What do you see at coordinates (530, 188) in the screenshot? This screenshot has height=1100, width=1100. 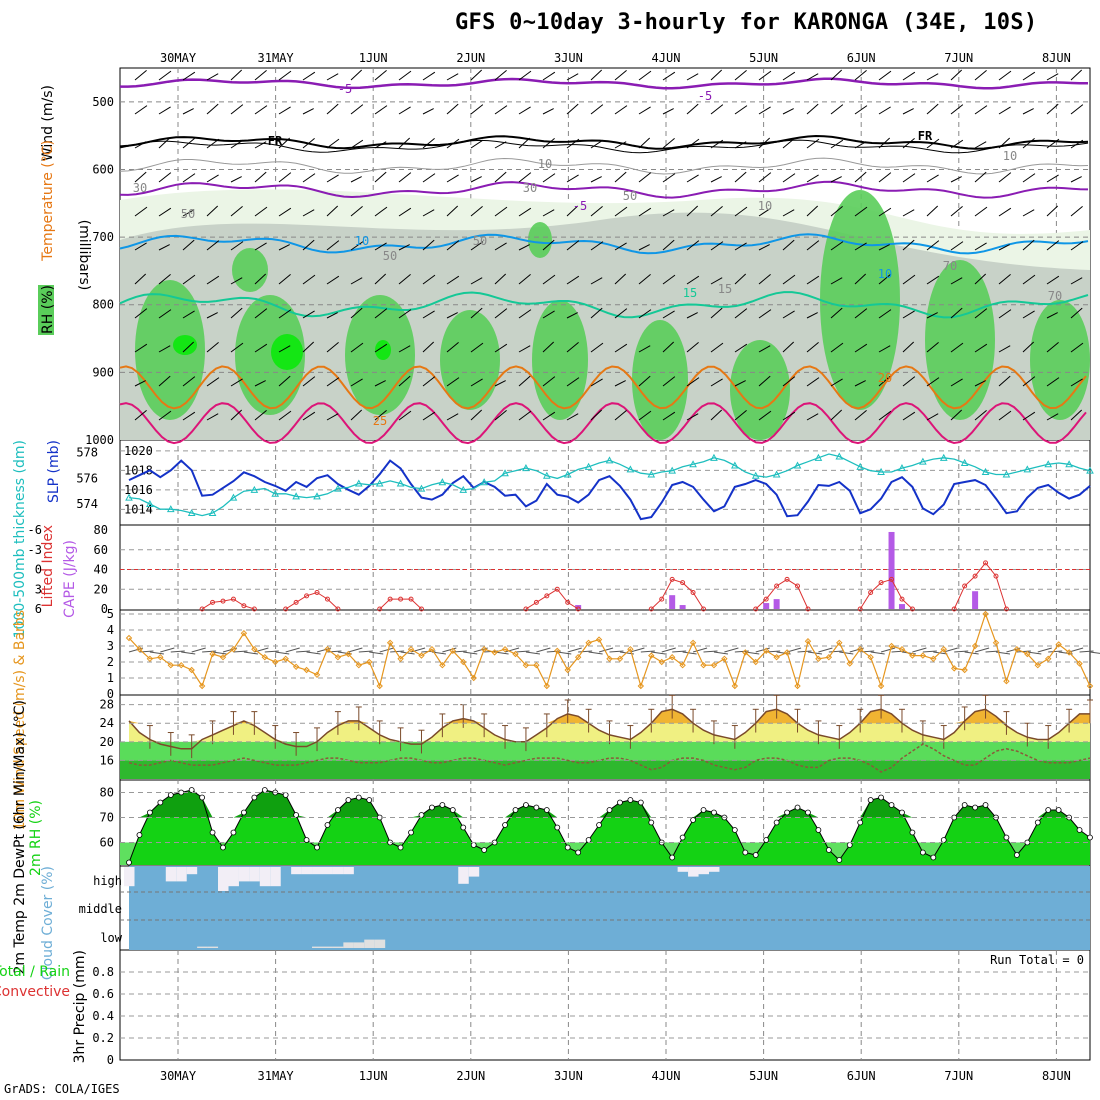 I see `contour-label: 30` at bounding box center [530, 188].